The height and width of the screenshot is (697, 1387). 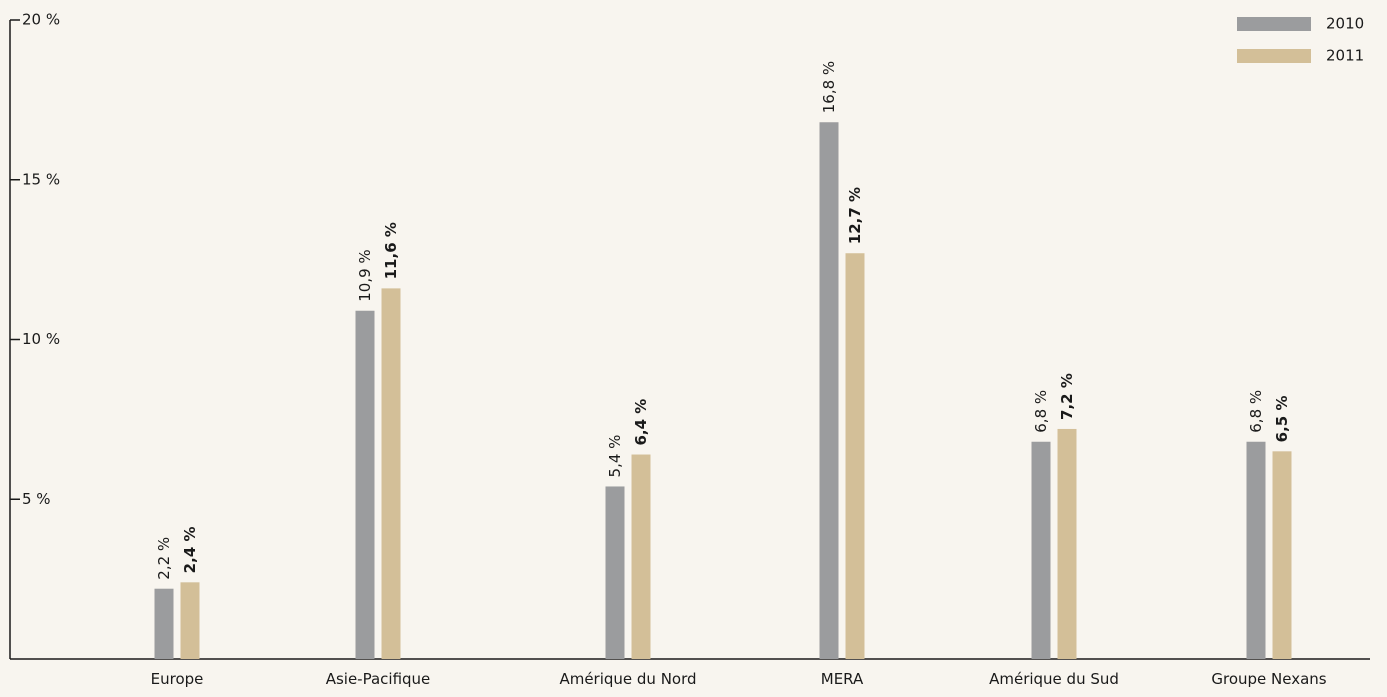 What do you see at coordinates (842, 679) in the screenshot?
I see `category-label: MERA` at bounding box center [842, 679].